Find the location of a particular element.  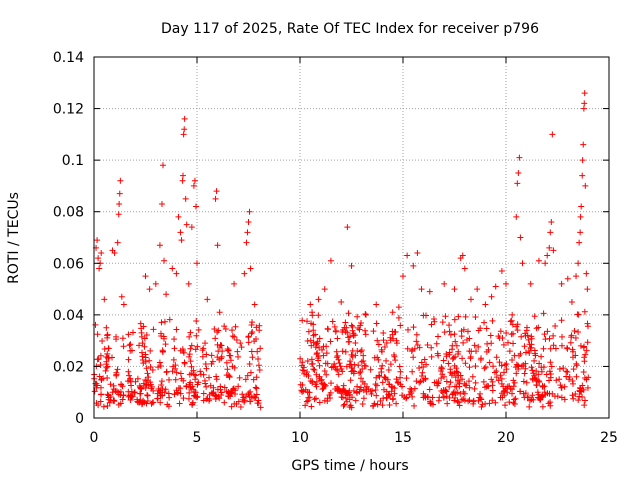

x-axis-label: GPS time / hours is located at coordinates (349, 466).